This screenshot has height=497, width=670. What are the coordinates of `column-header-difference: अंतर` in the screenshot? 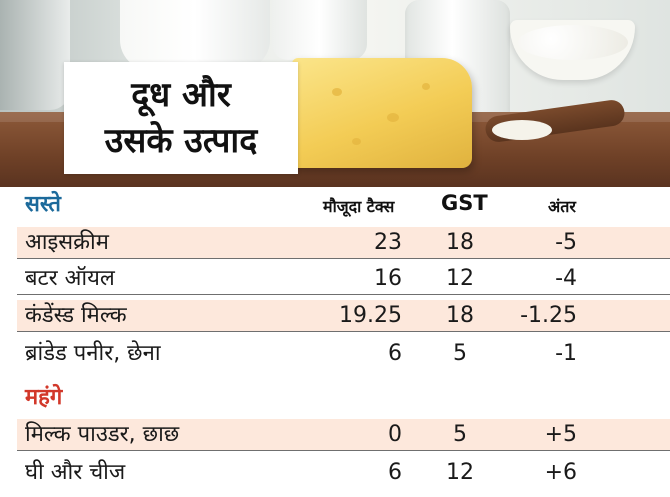 It's located at (562, 206).